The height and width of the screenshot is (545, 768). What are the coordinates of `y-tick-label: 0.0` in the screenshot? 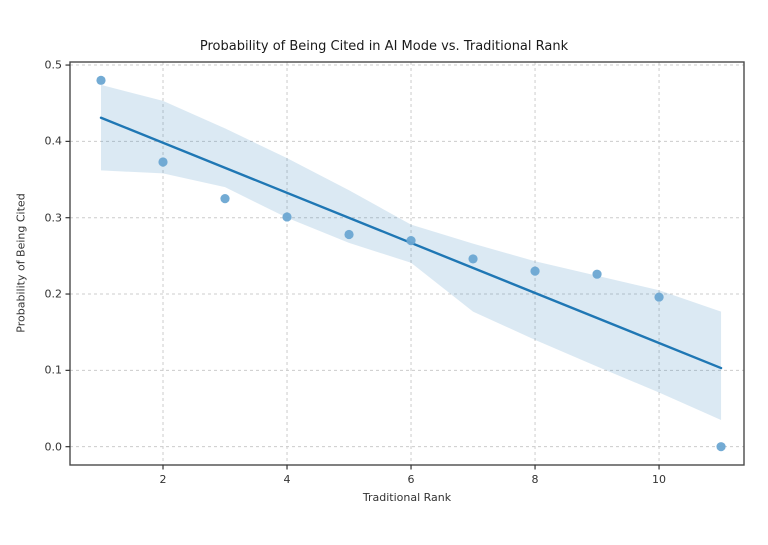 It's located at (53, 447).